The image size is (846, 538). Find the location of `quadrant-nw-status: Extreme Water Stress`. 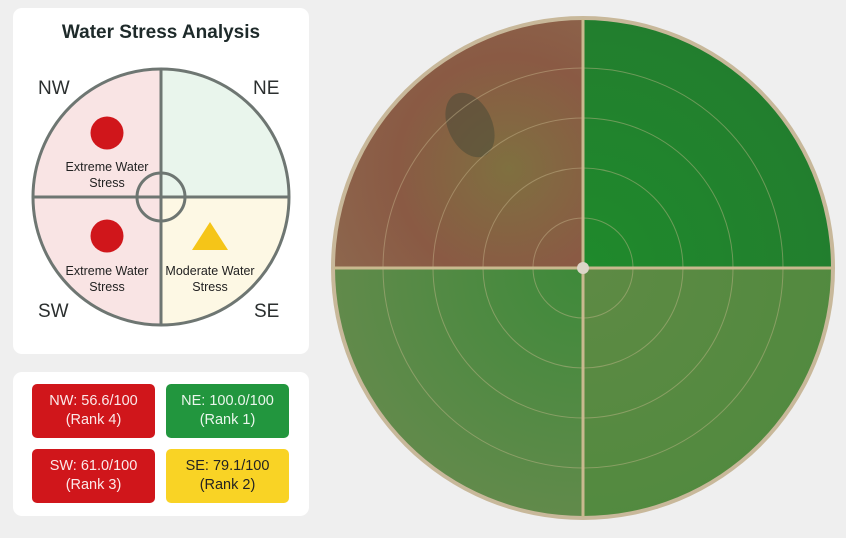

quadrant-nw-status: Extreme Water Stress is located at coordinates (107, 175).